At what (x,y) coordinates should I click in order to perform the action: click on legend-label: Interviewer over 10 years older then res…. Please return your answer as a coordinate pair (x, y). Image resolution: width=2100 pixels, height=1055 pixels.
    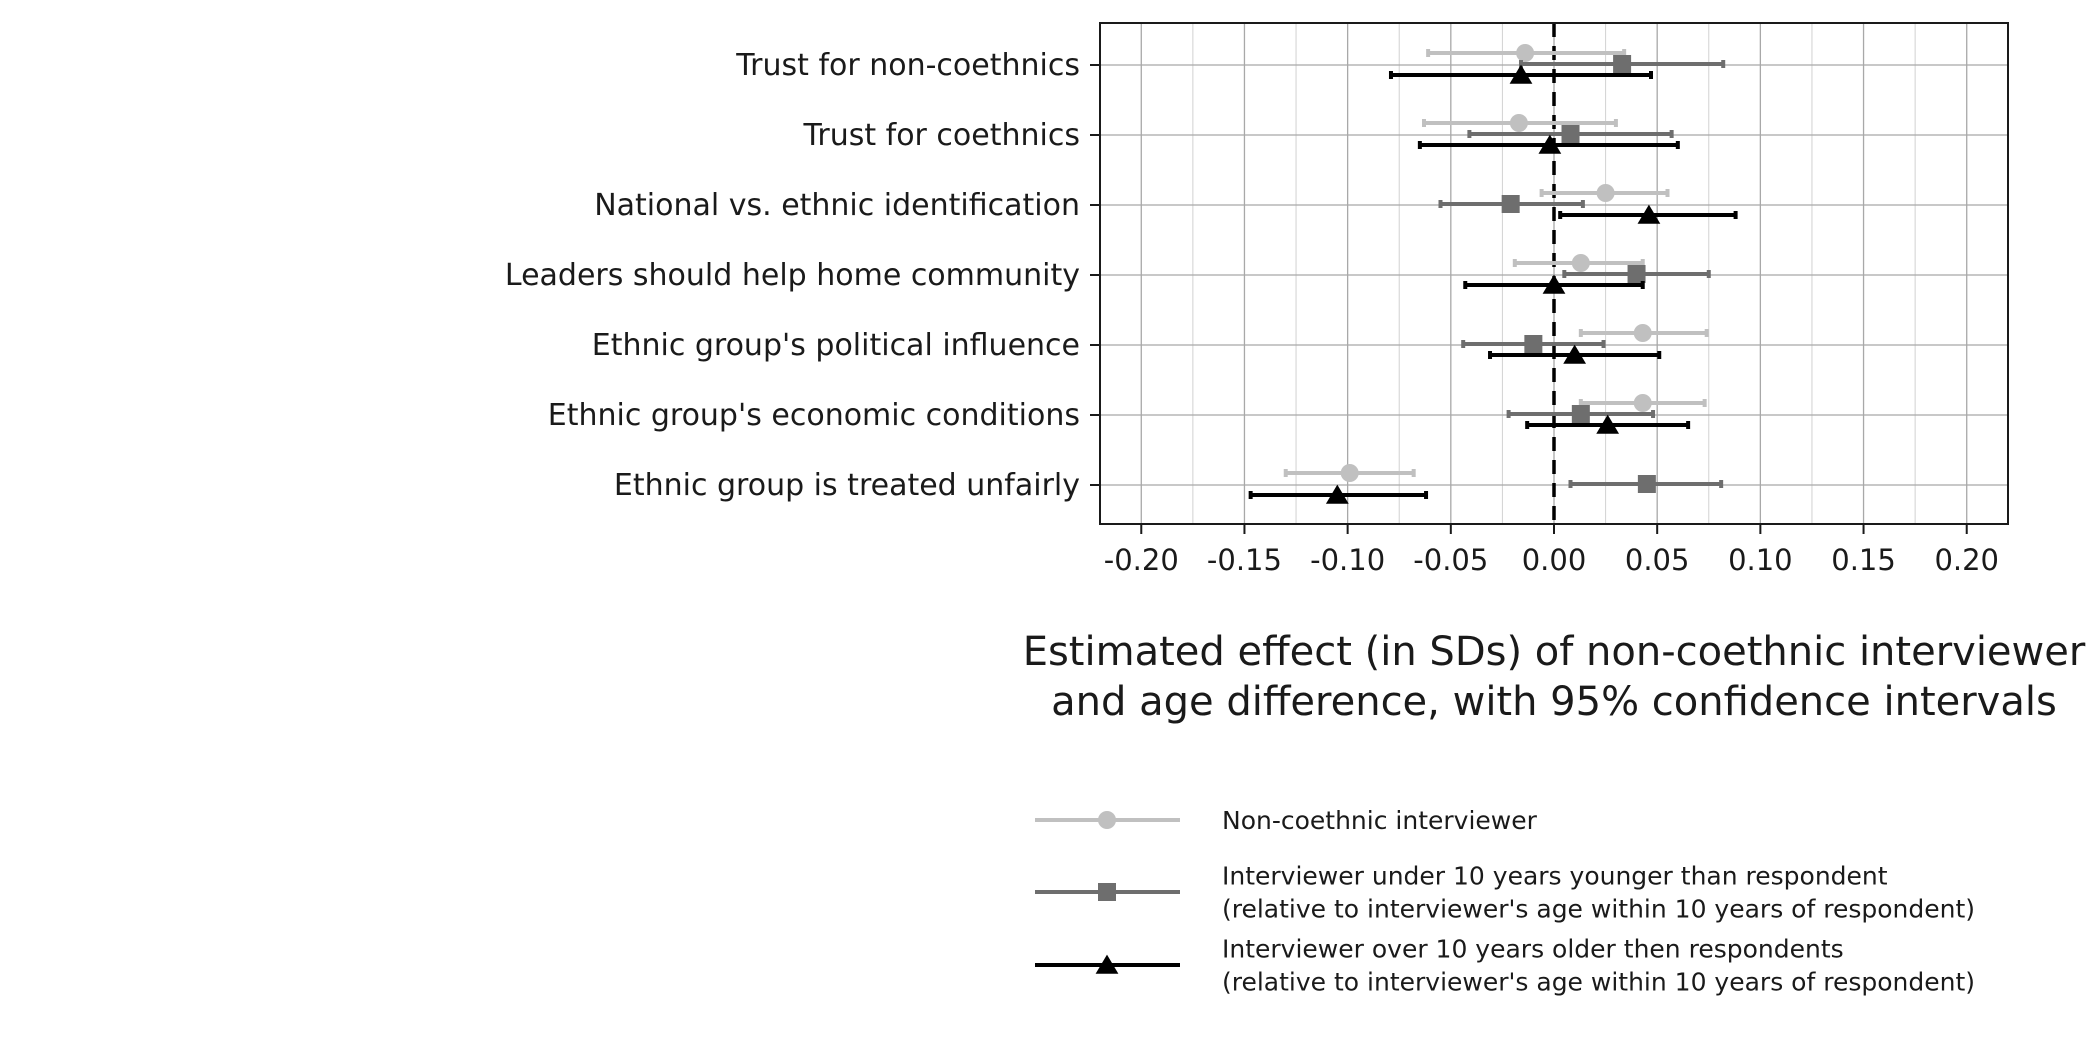
    Looking at the image, I should click on (1533, 949).